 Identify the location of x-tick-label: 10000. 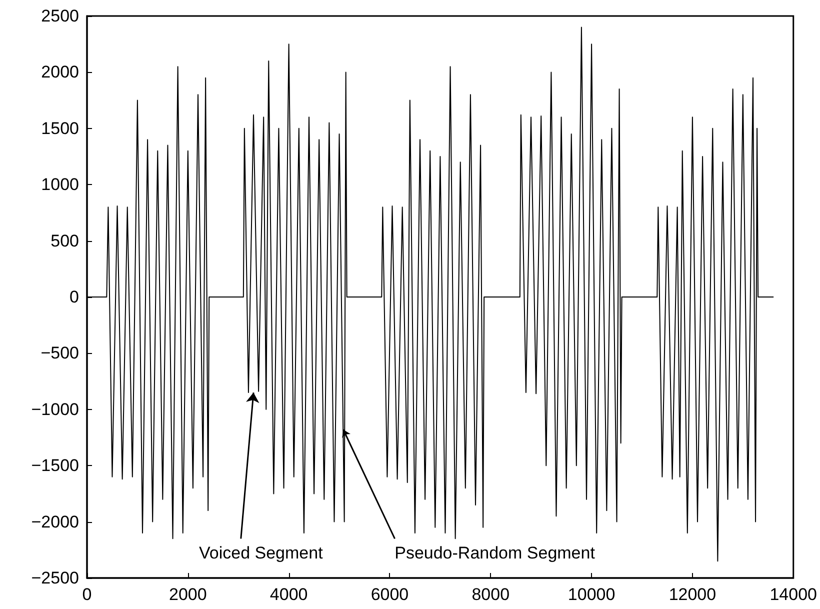
(592, 594).